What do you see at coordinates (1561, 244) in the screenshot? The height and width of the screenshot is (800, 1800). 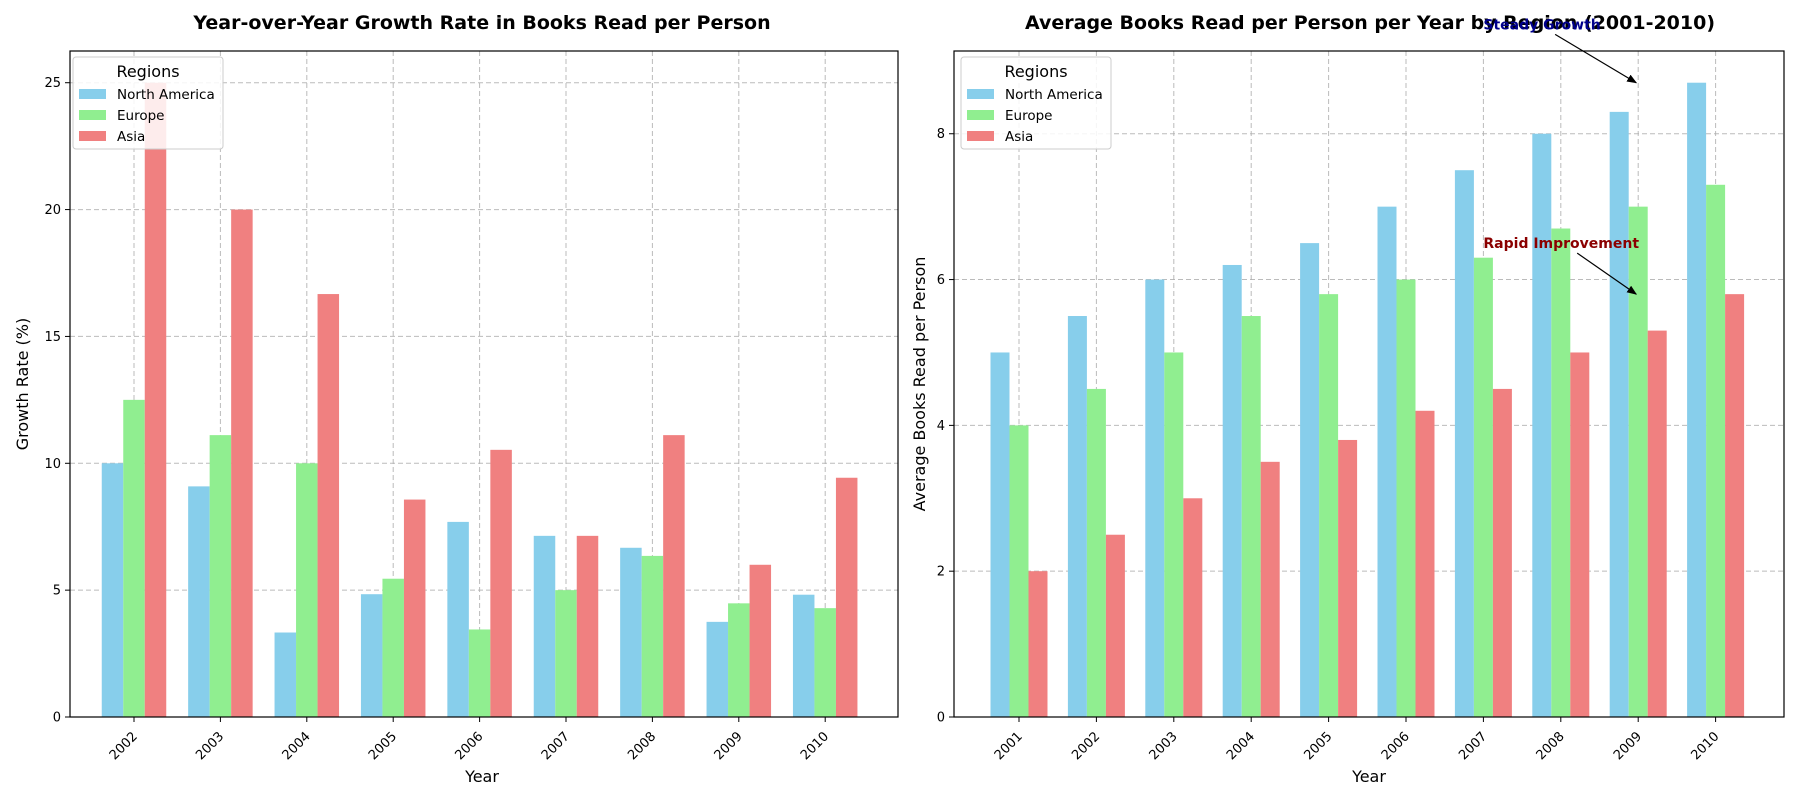 I see `annotation-text: Rapid Improvement` at bounding box center [1561, 244].